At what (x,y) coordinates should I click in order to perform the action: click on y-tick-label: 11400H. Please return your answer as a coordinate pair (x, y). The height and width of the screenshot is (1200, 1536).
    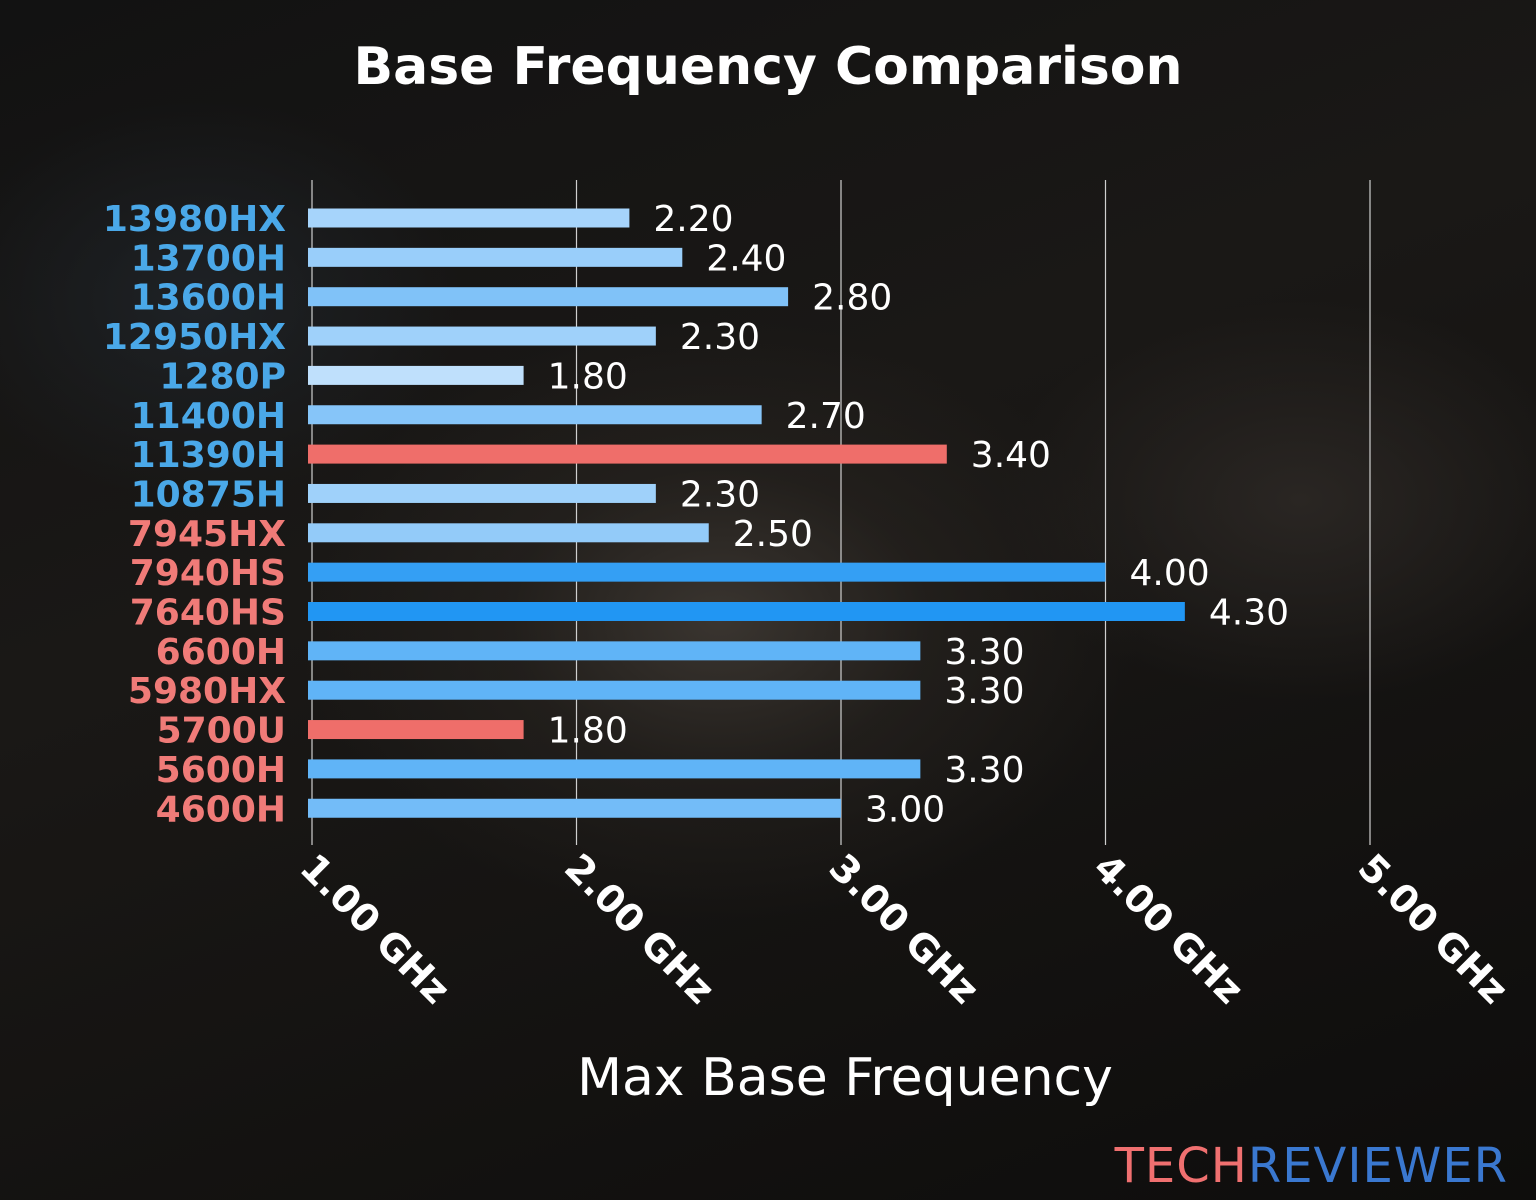
    Looking at the image, I should click on (208, 416).